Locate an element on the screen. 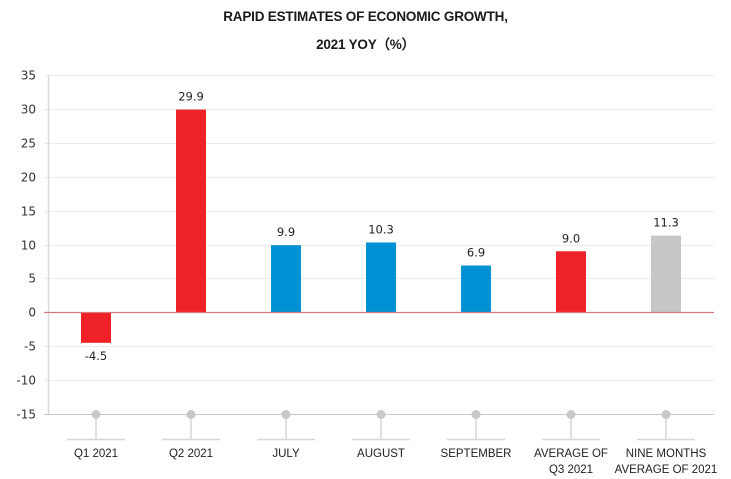  y-tick-label: 35 is located at coordinates (28, 76).